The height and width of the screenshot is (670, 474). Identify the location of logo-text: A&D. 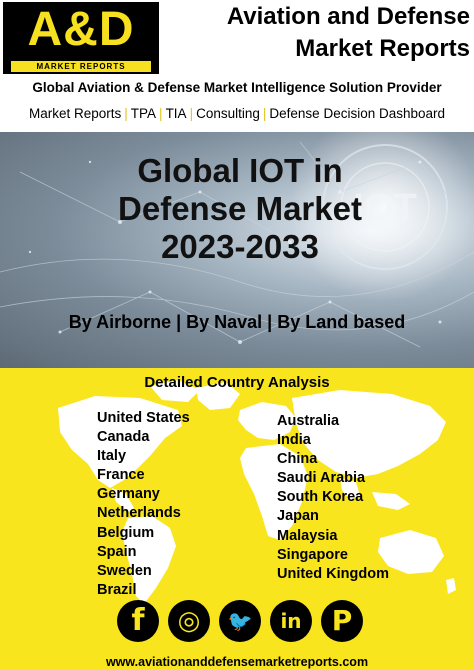
(81, 29).